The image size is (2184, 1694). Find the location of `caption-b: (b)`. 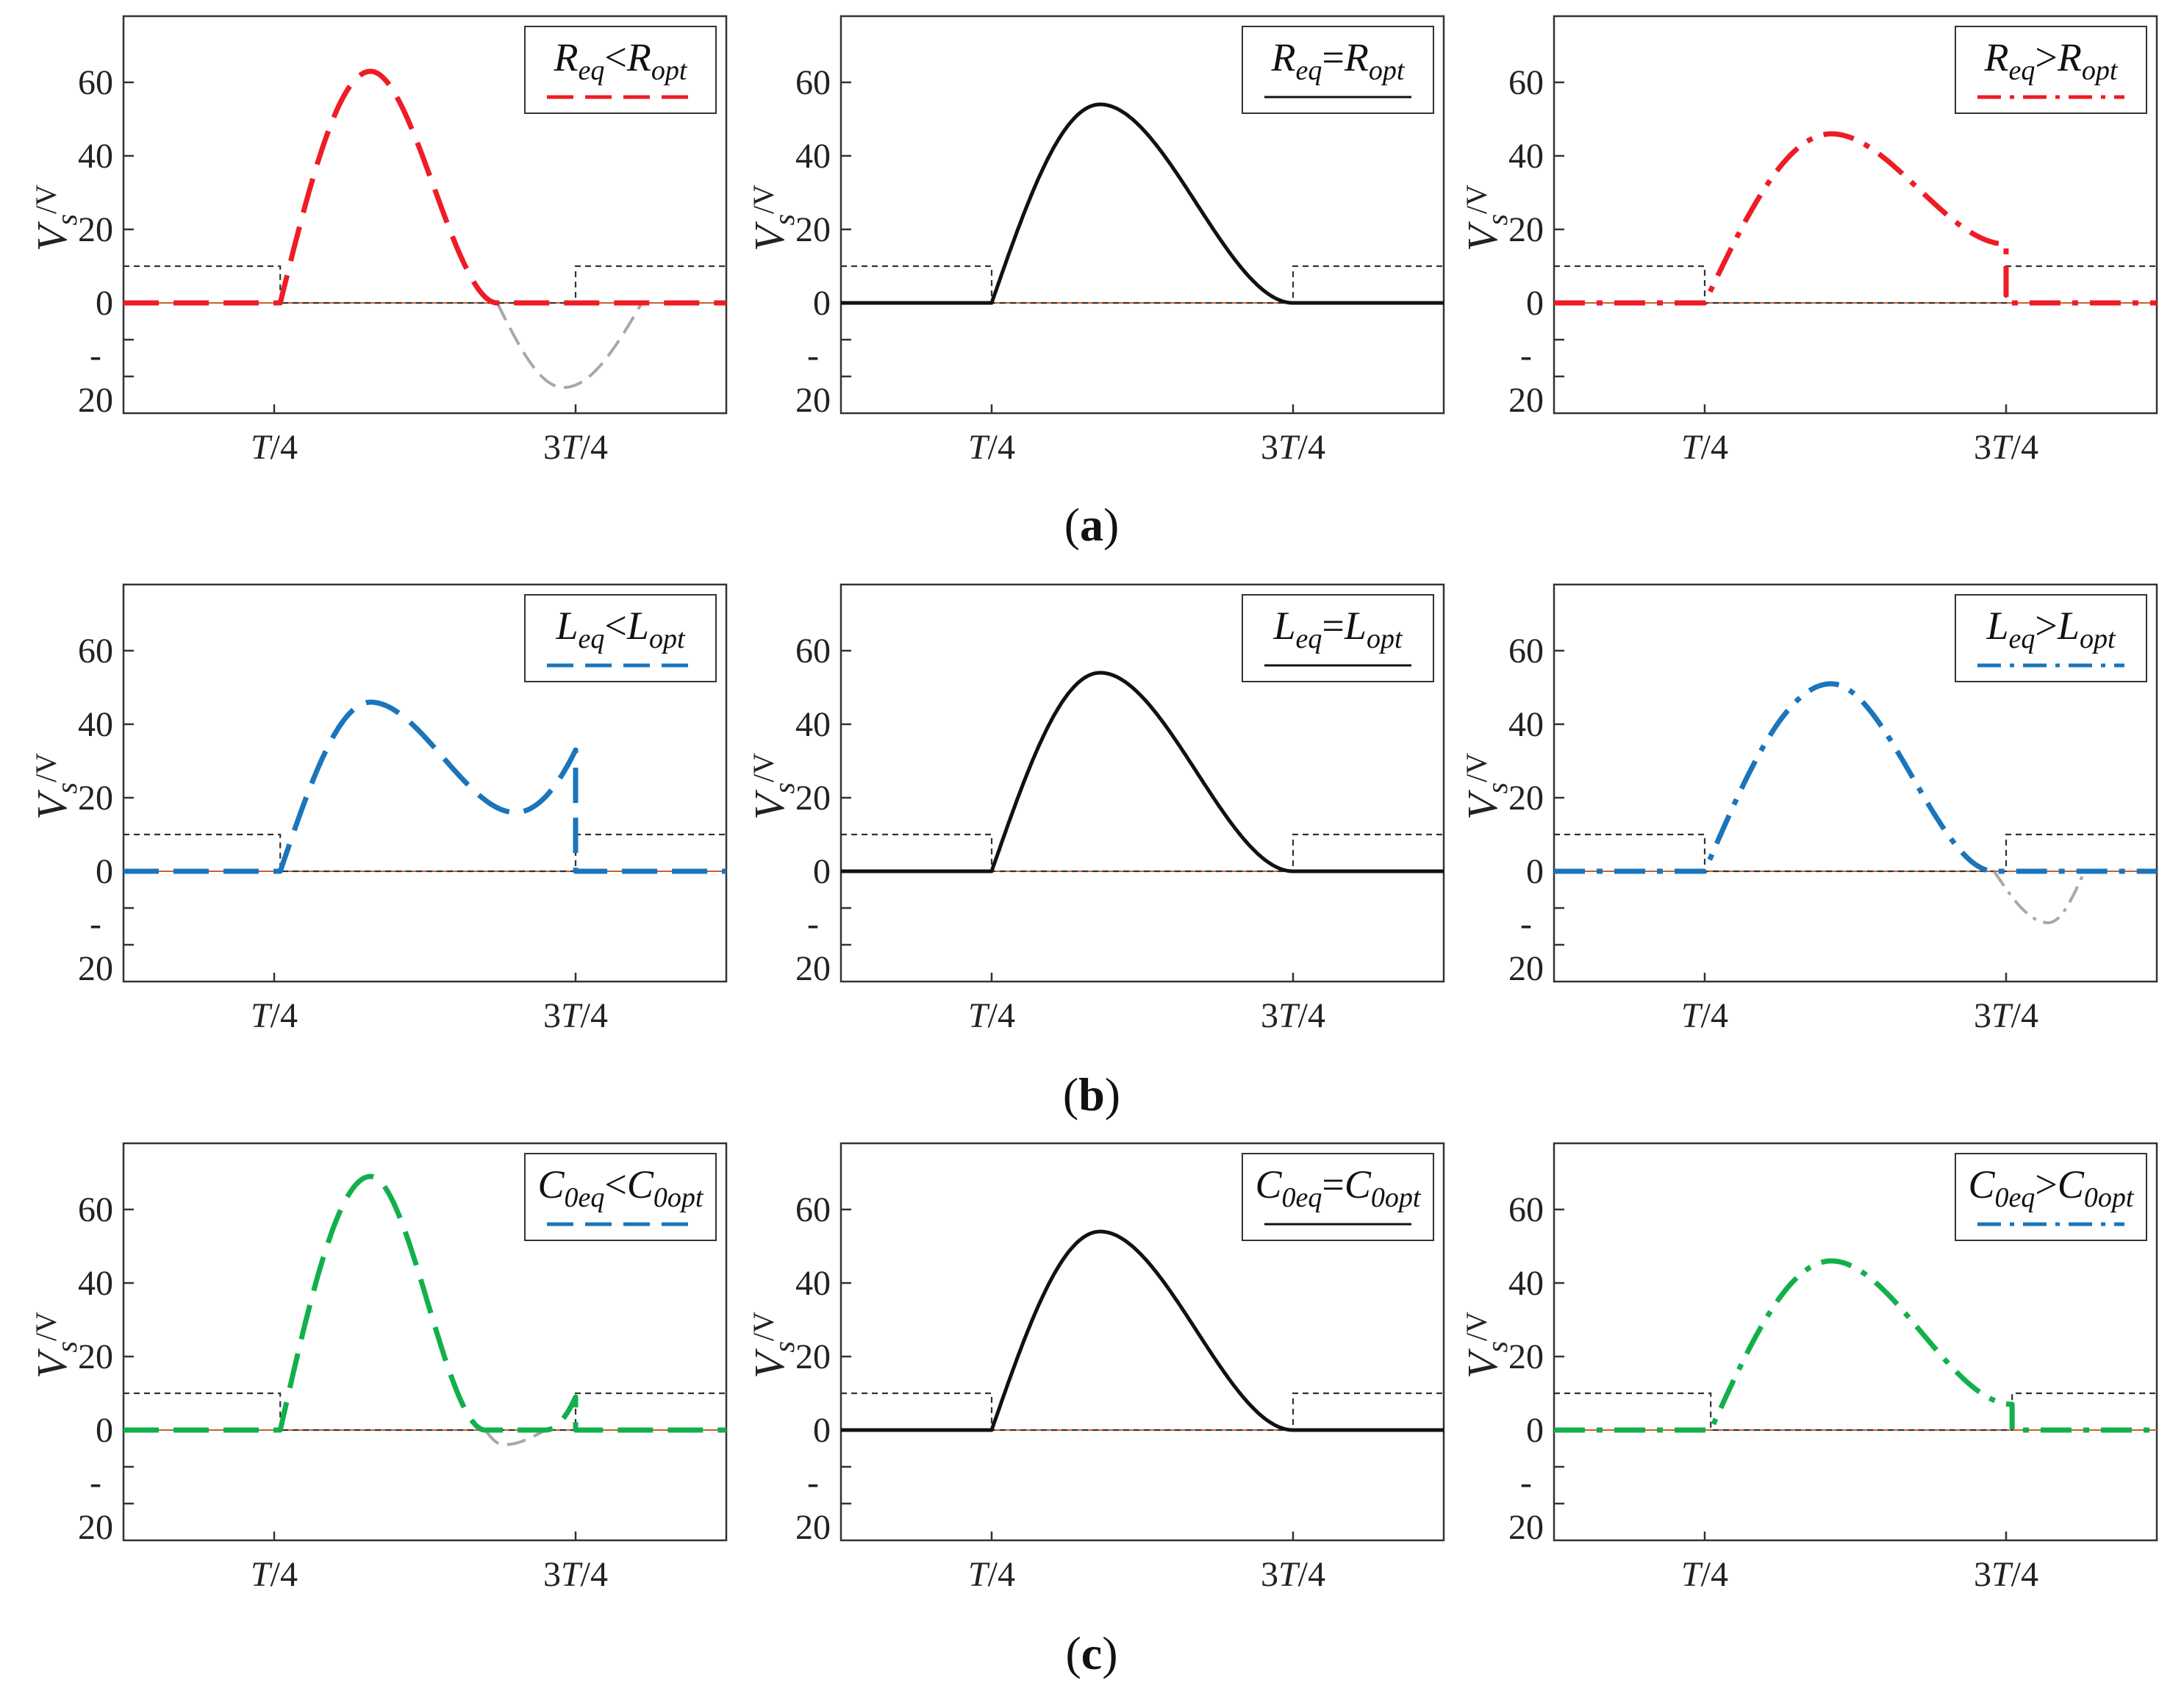

caption-b: (b) is located at coordinates (1092, 1095).